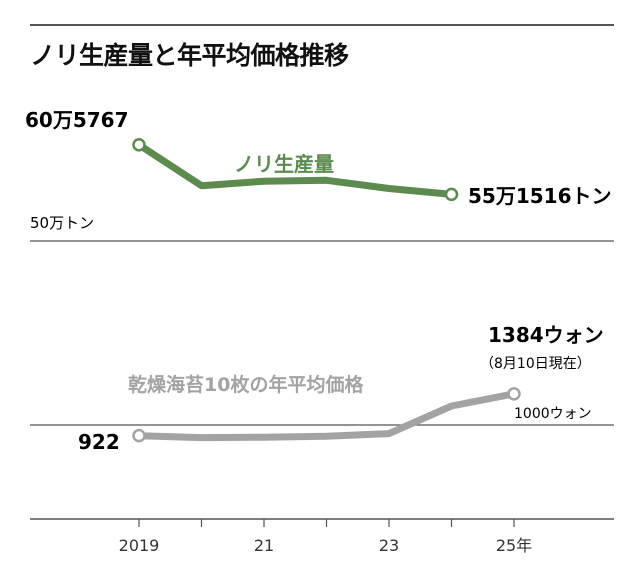  I want to click on x-tick-label: 23, so click(389, 545).